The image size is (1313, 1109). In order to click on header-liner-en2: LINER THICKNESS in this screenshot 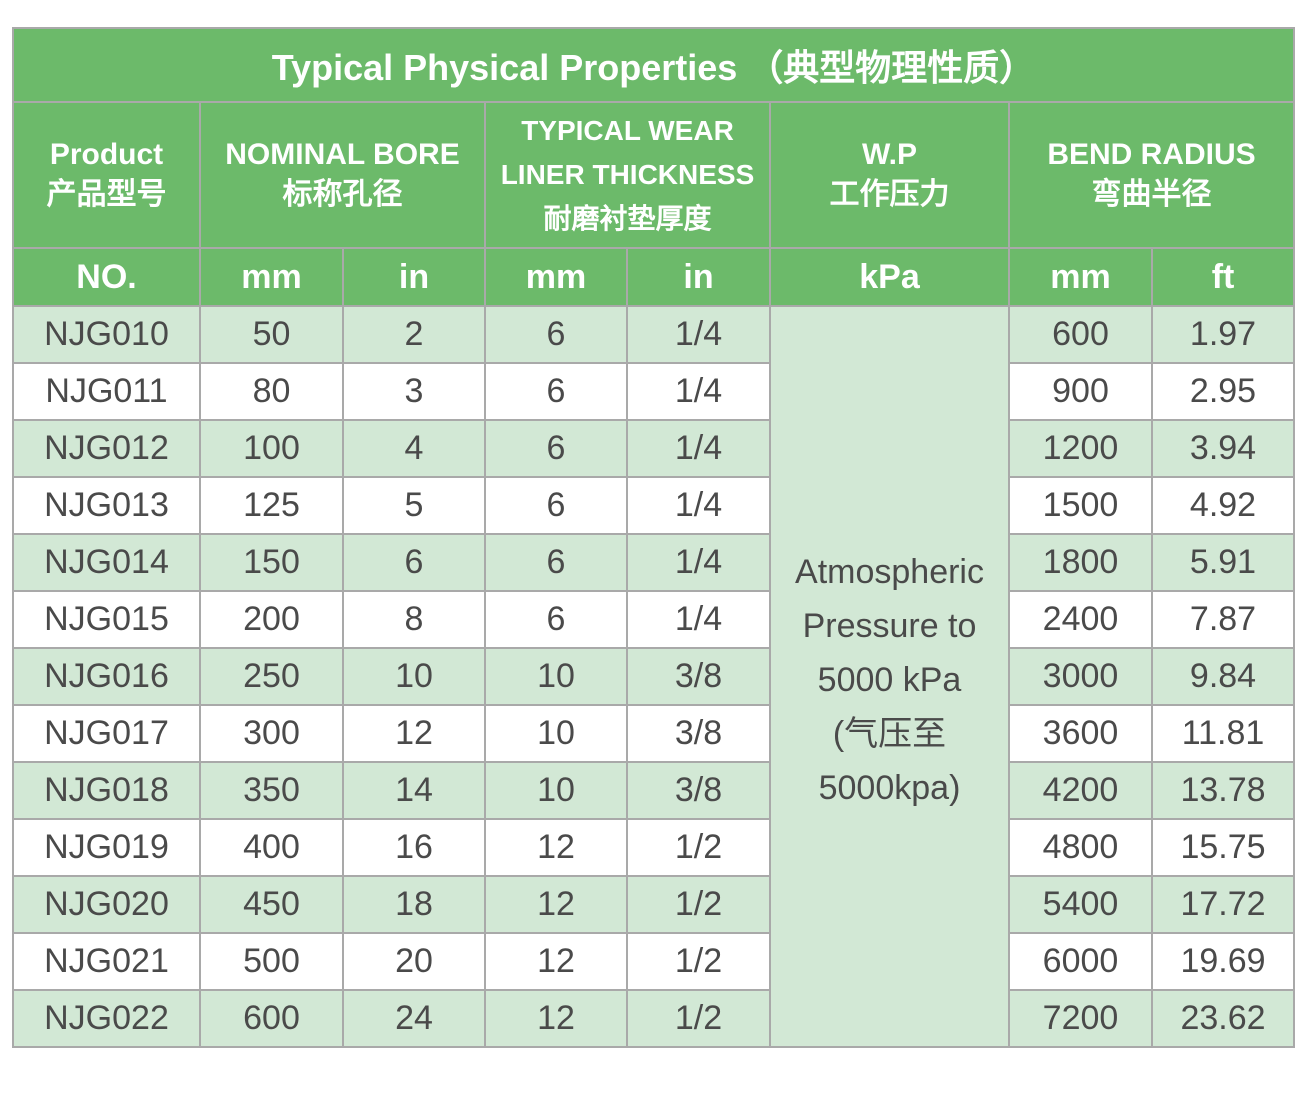, I will do `click(627, 174)`.